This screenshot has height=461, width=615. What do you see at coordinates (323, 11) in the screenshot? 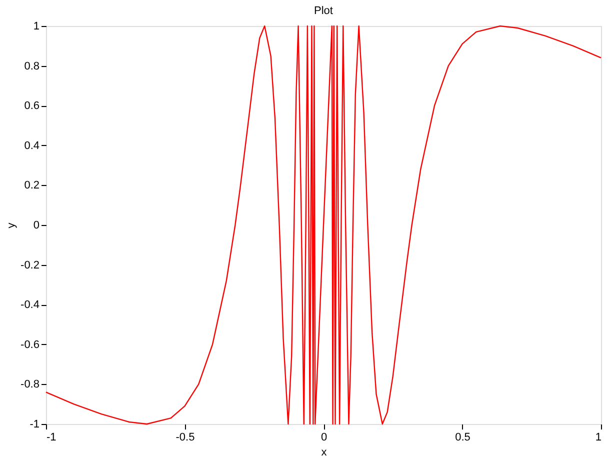
I see `chart-title: Plot` at bounding box center [323, 11].